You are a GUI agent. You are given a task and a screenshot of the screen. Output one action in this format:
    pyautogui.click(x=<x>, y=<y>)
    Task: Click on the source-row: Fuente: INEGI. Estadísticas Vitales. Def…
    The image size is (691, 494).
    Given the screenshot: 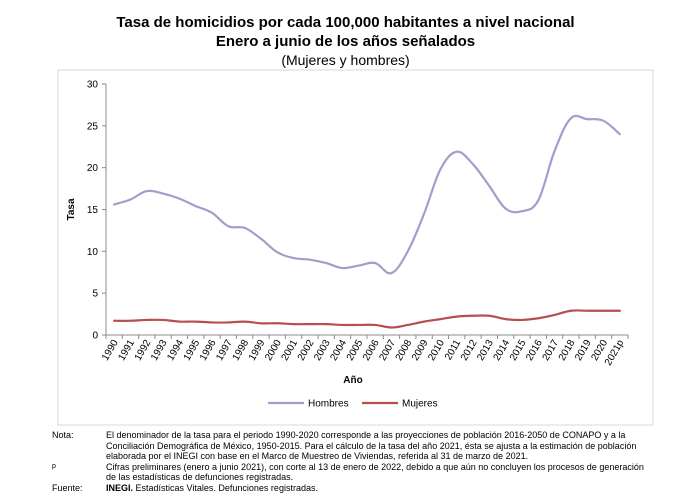 What is the action you would take?
    pyautogui.click(x=352, y=488)
    